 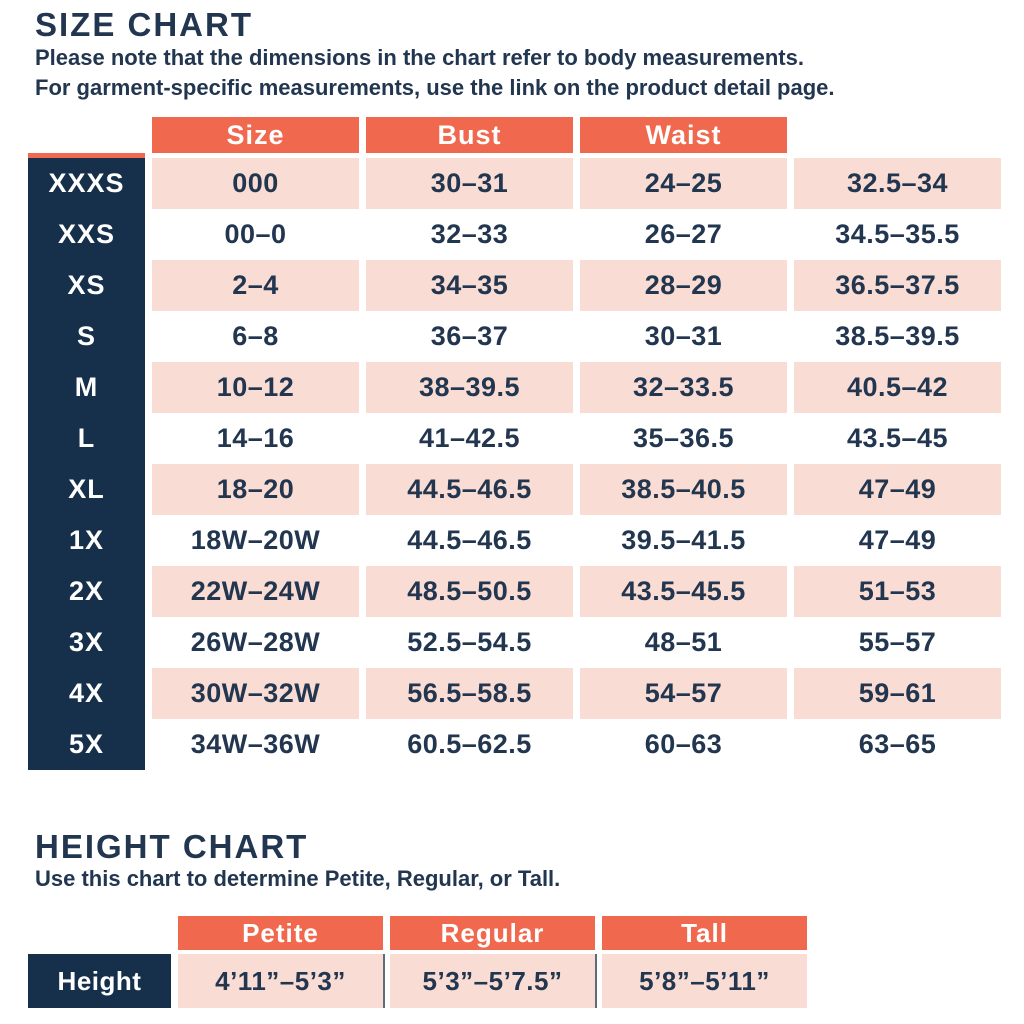 What do you see at coordinates (255, 489) in the screenshot?
I see `cell-size: 18–20` at bounding box center [255, 489].